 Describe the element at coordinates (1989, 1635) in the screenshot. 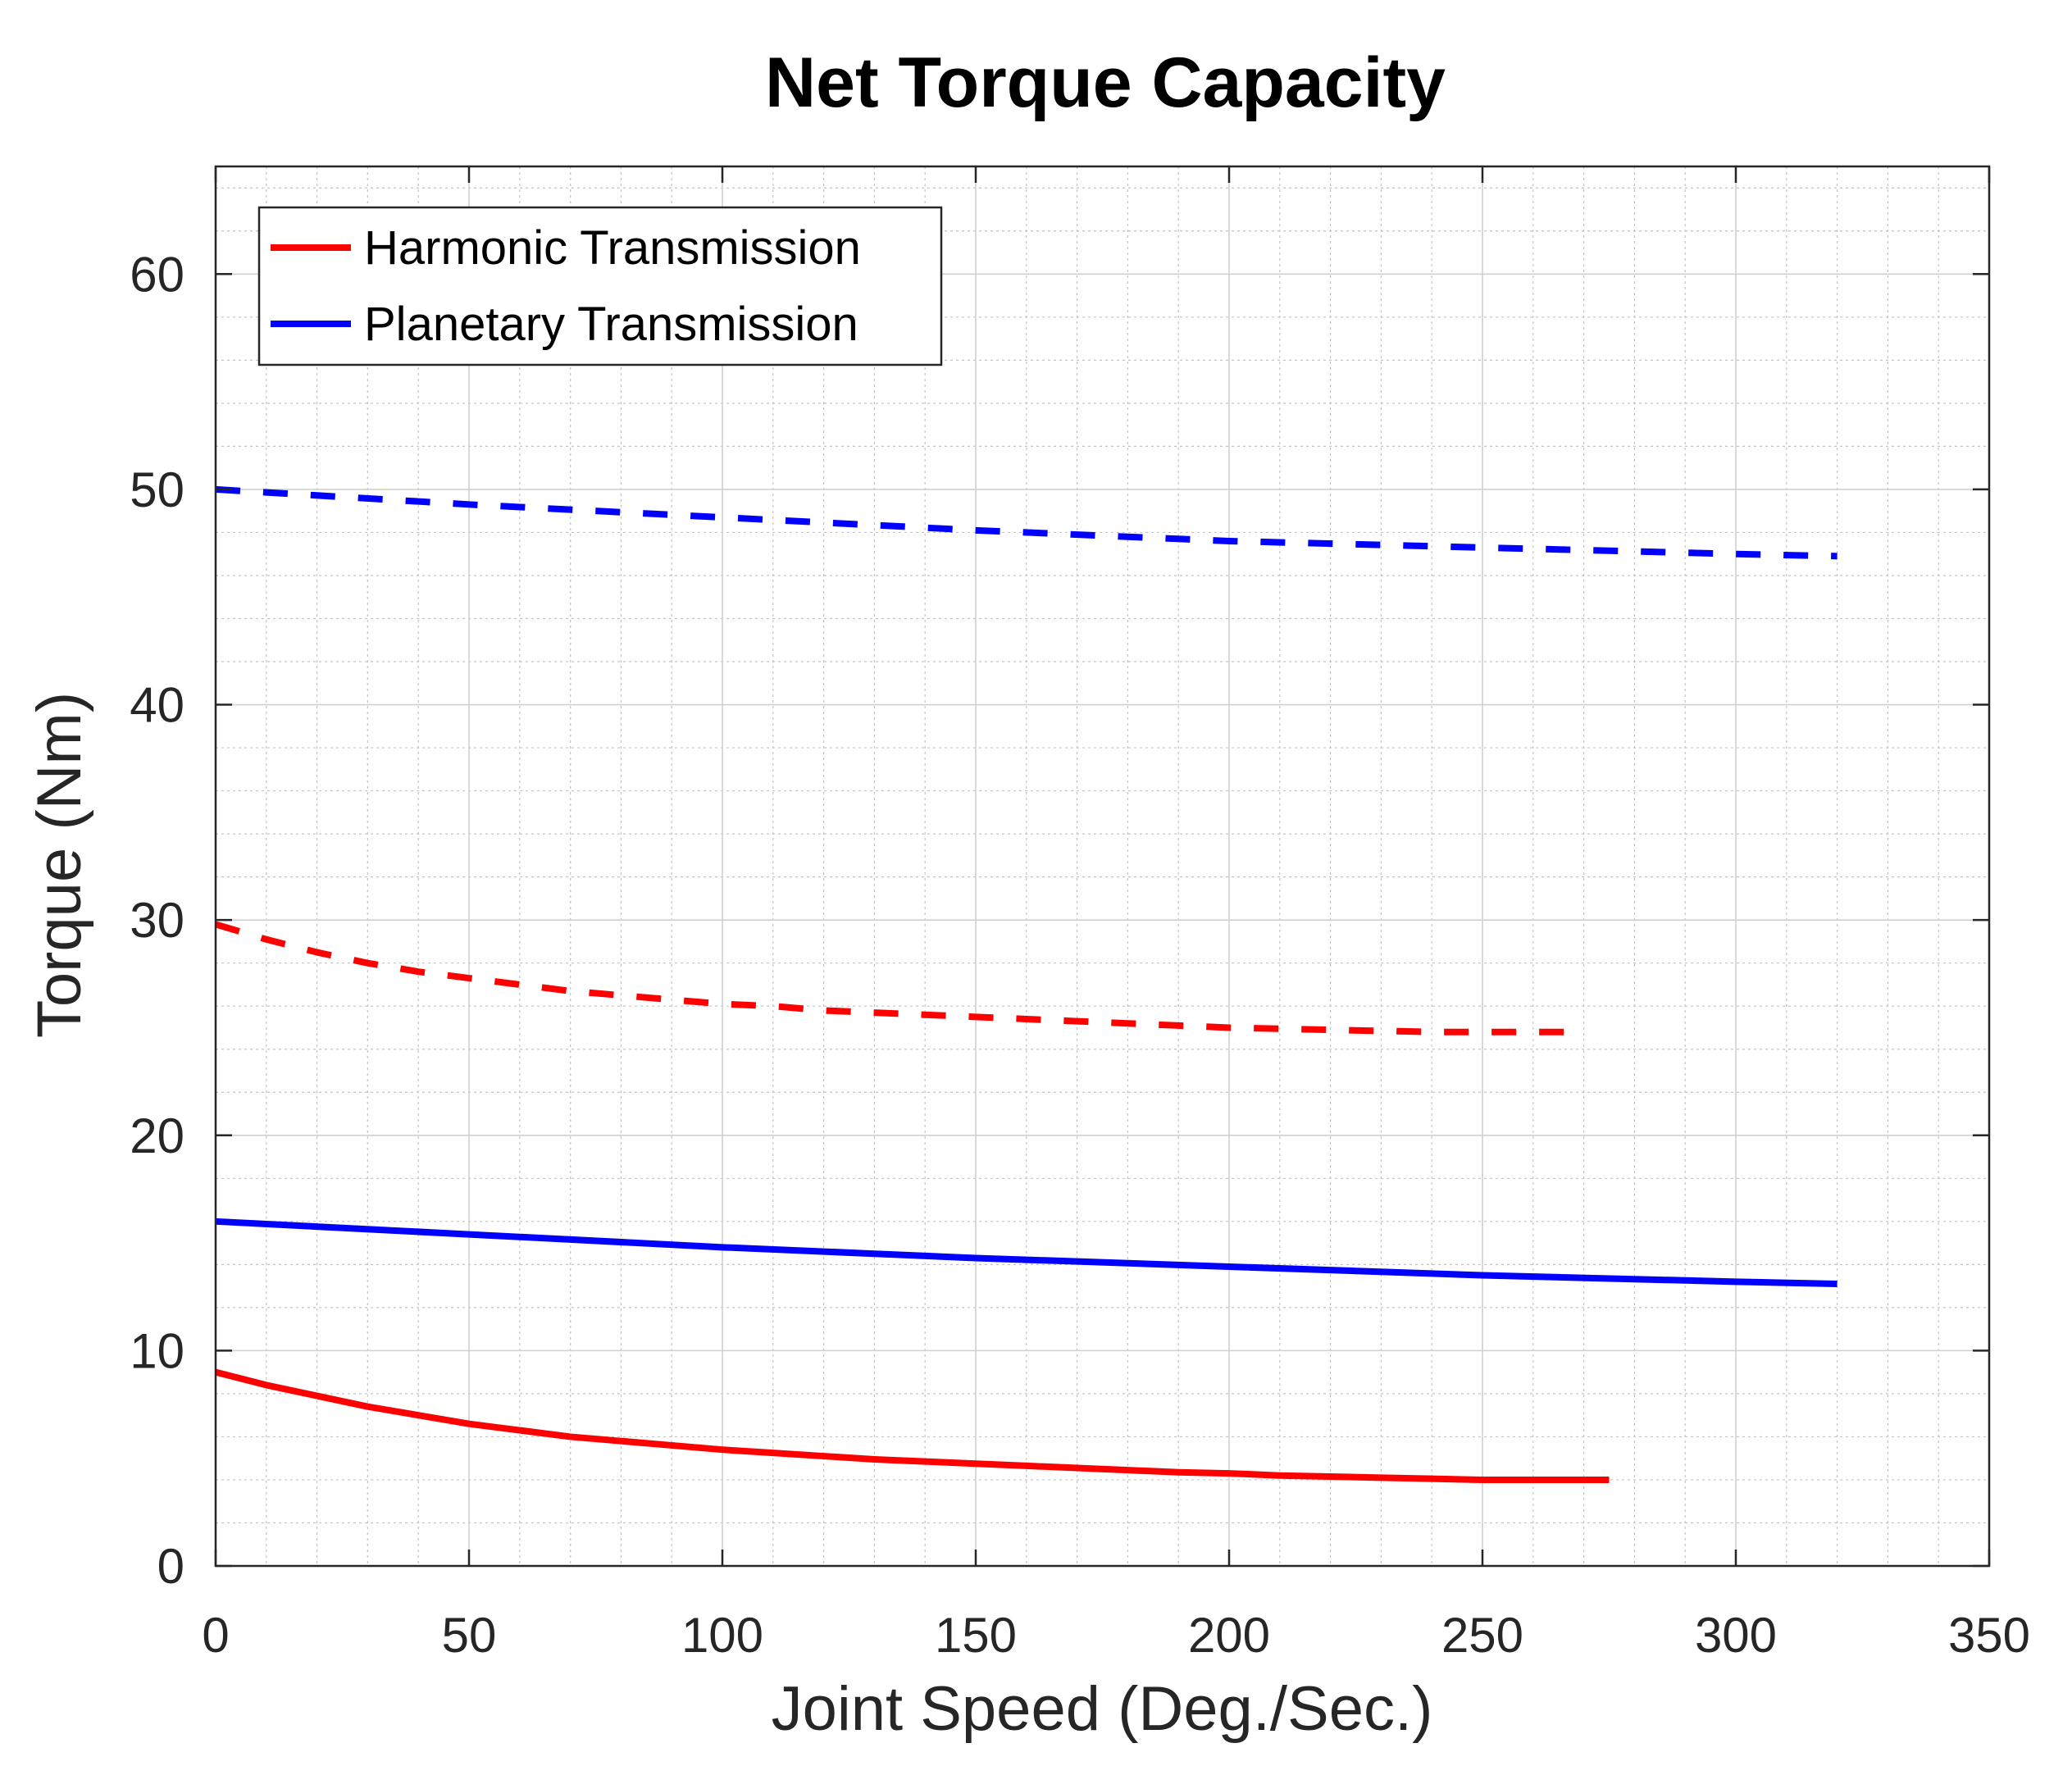

I see `x-tick-label: 350` at that location.